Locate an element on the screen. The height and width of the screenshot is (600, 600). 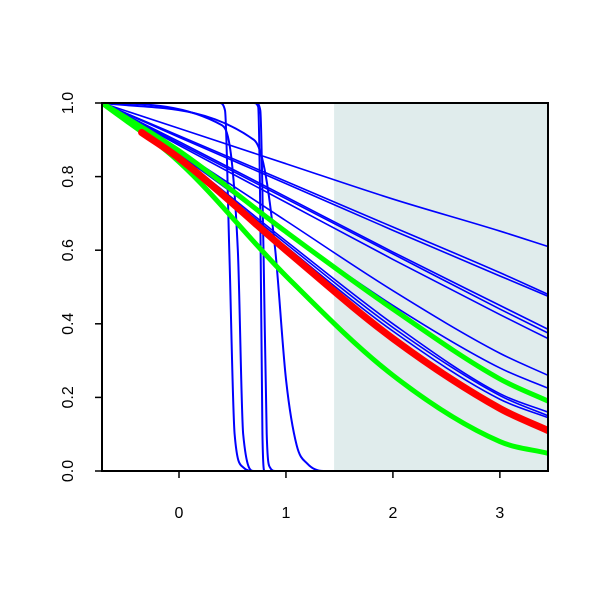
x-tick-label-3: 3 is located at coordinates (499, 513).